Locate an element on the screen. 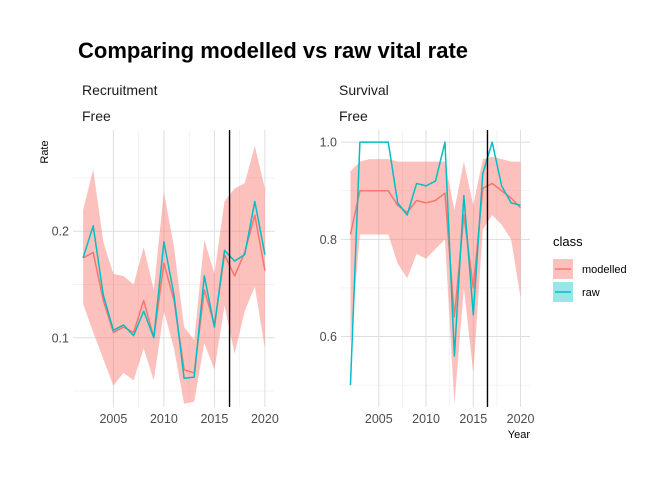 The width and height of the screenshot is (672, 480). legend-item-raw: raw is located at coordinates (576, 292).